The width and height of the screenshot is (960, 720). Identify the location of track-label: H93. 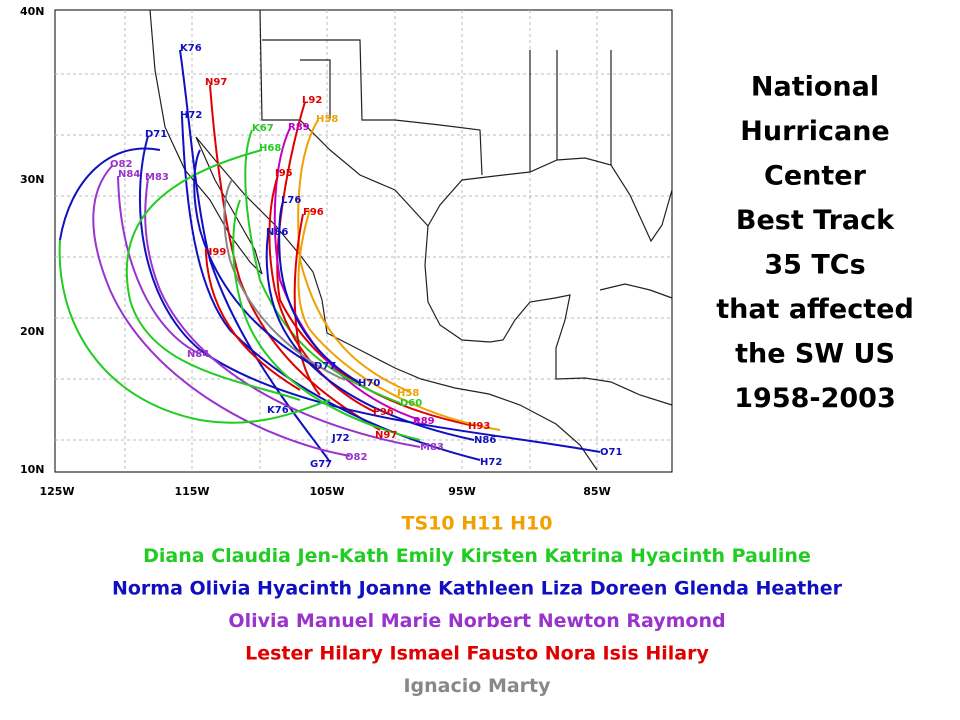
(479, 426).